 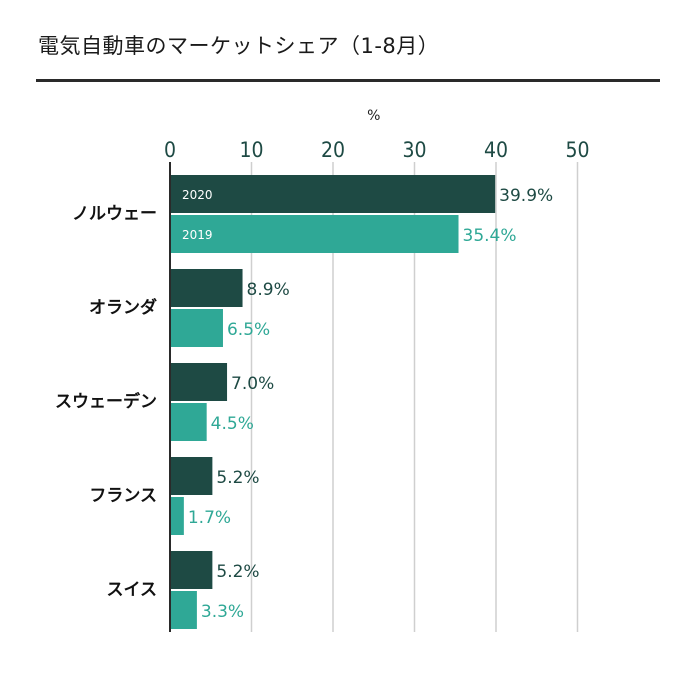 I want to click on bar-value-label: 4.5%, so click(x=232, y=424).